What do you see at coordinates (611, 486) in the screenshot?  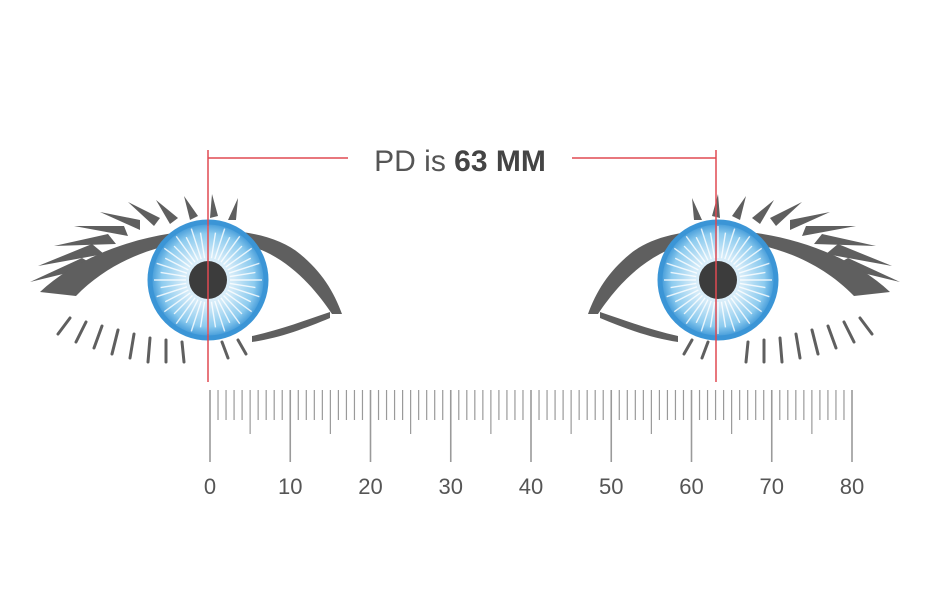 I see `ruler-label: 50` at bounding box center [611, 486].